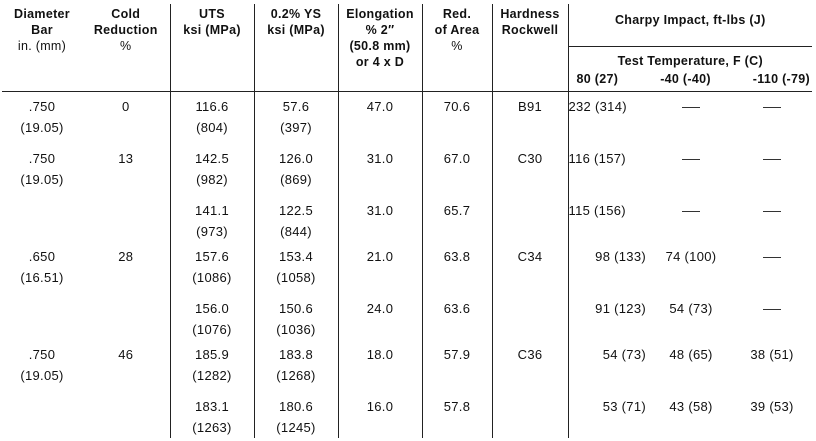 This screenshot has height=441, width=816. I want to click on ys-ksi: 126.0, so click(296, 158).